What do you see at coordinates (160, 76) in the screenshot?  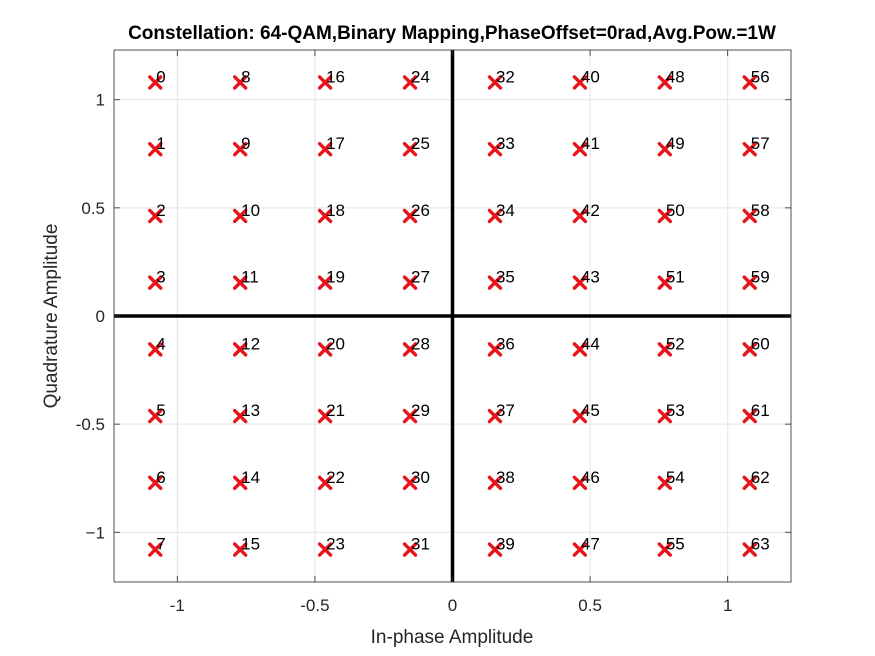 I see `symbol-label: 0` at bounding box center [160, 76].